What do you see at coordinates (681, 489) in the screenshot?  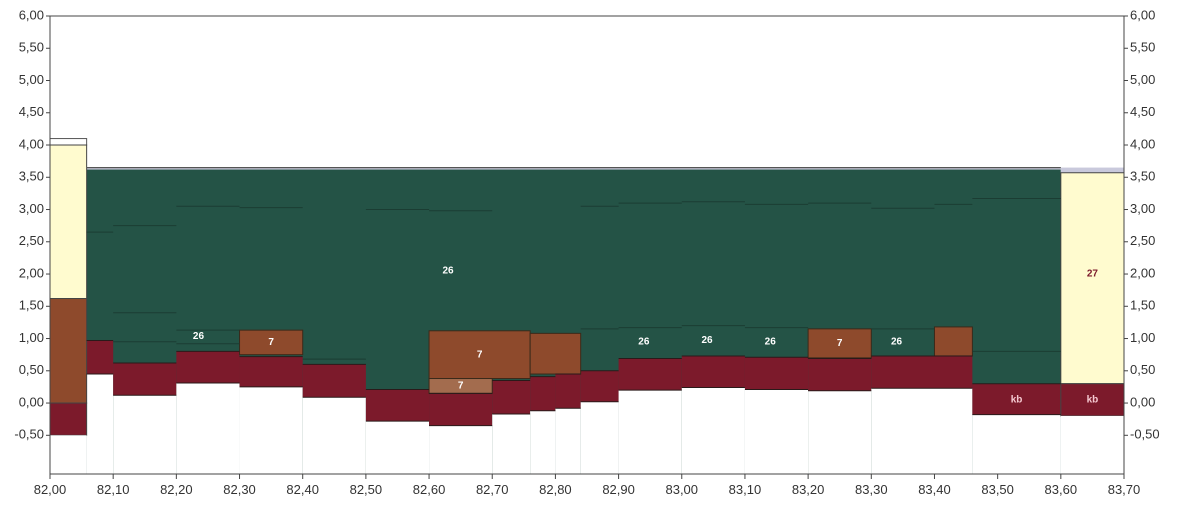 I see `x-tick-label: 83,00` at bounding box center [681, 489].